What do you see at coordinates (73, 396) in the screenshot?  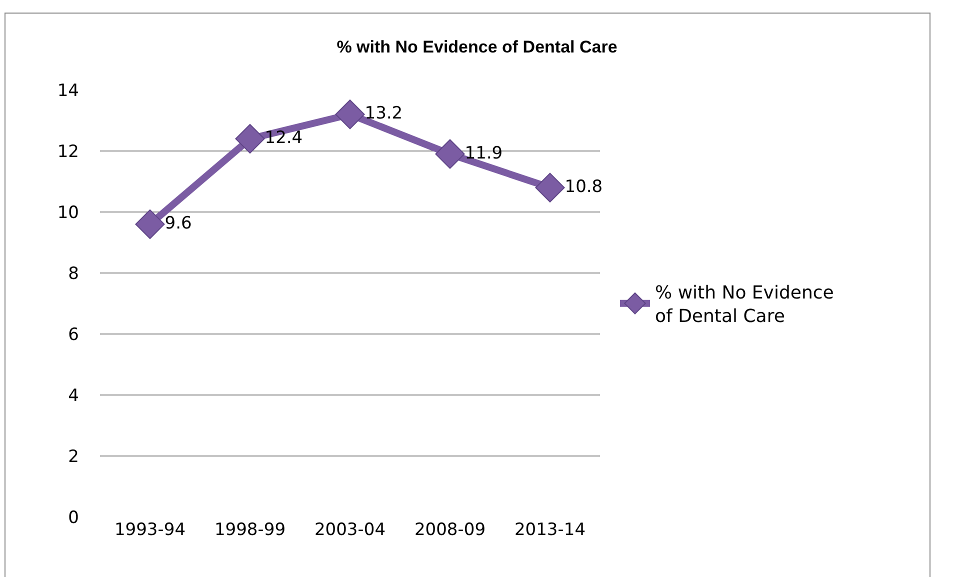 I see `y-tick-label: 4` at bounding box center [73, 396].